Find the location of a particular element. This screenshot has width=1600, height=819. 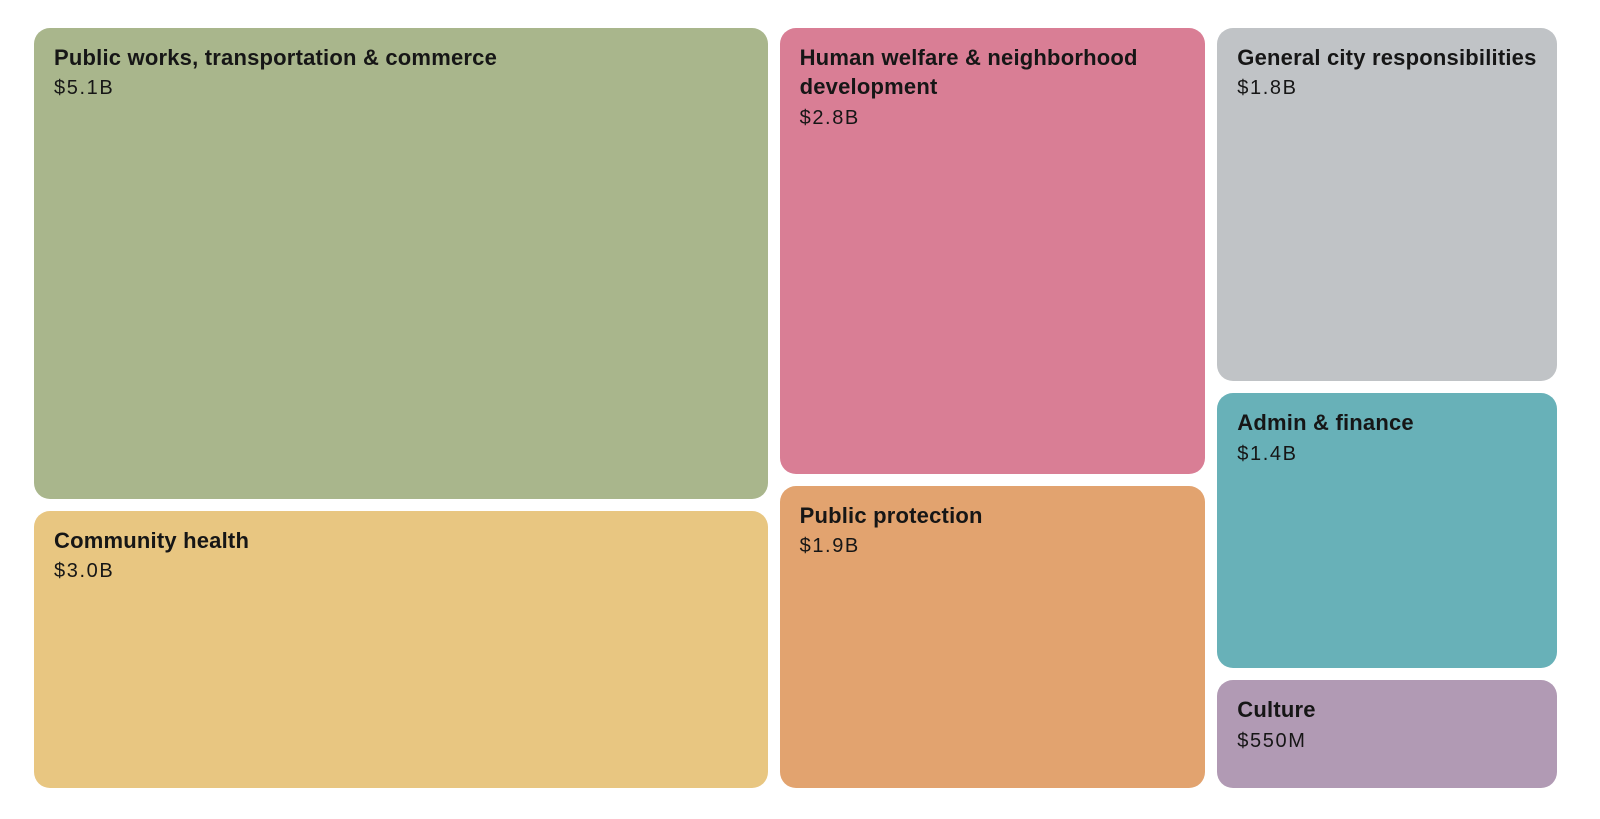

treemap-tile-value: $1.9B is located at coordinates (829, 546).